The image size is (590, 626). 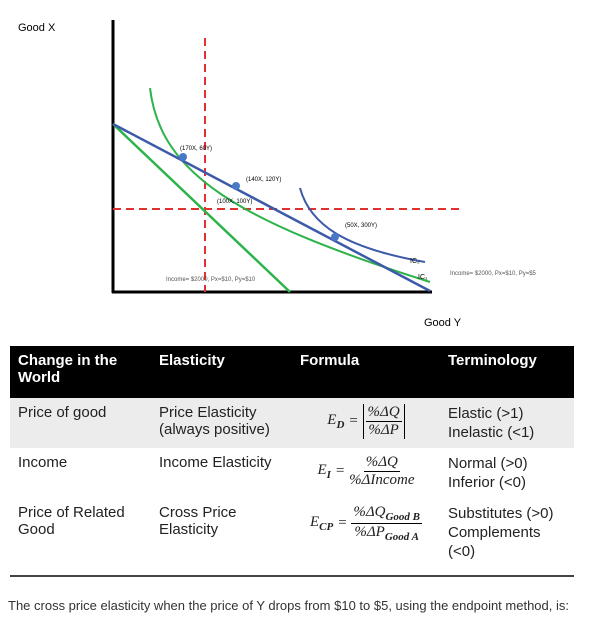 I want to click on point-label: (100X, 100Y), so click(x=234, y=202).